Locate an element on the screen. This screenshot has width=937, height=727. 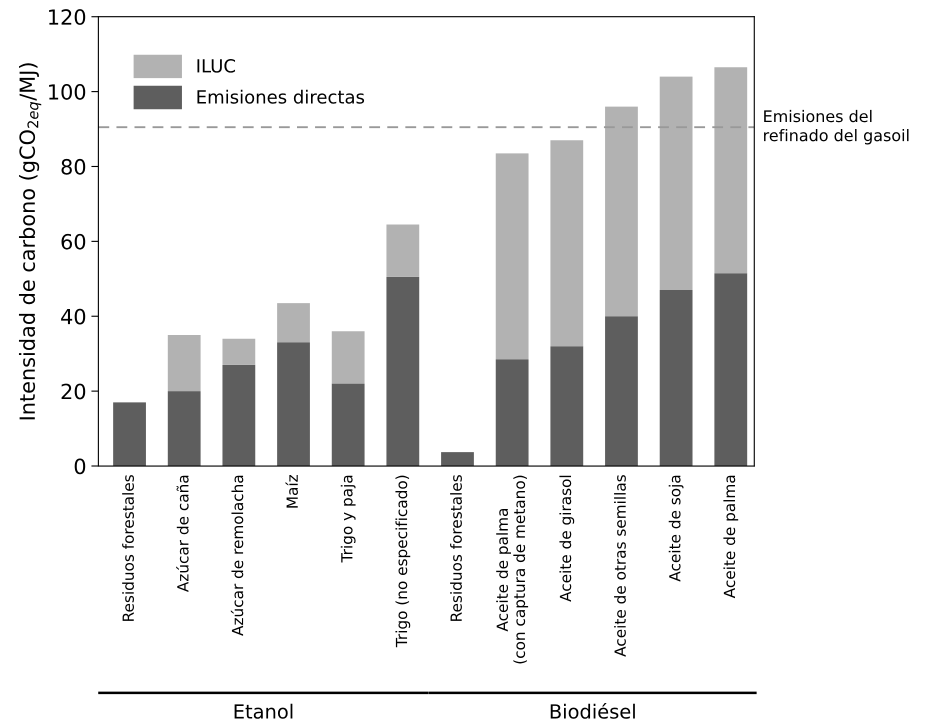
legend-label: Emisiones directas is located at coordinates (280, 97).